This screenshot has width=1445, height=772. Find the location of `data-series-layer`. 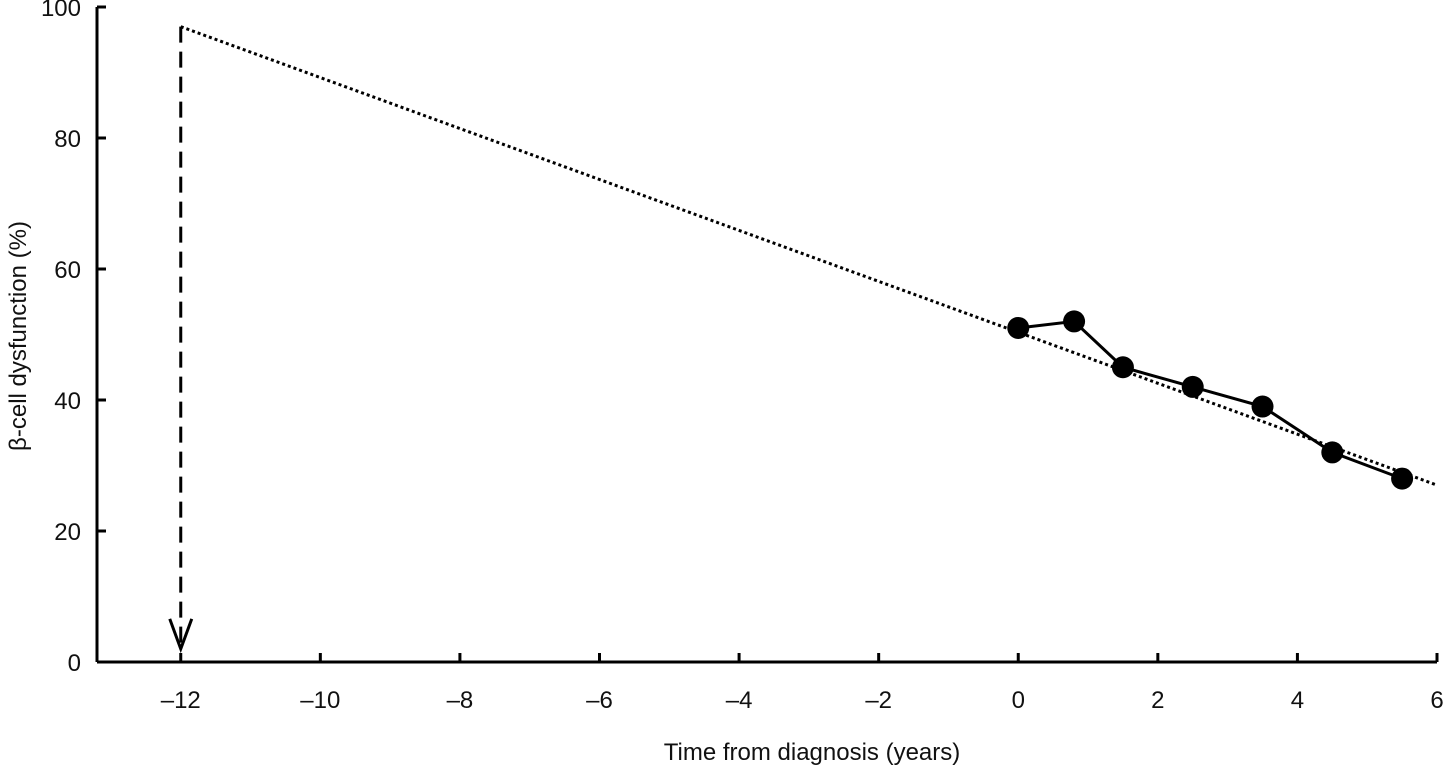

data-series-layer is located at coordinates (1210, 400).